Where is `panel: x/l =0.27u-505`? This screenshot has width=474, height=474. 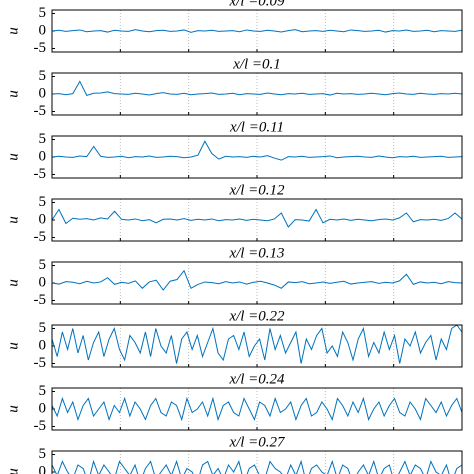
panel: x/l =0.27u-505 is located at coordinates (234, 454).